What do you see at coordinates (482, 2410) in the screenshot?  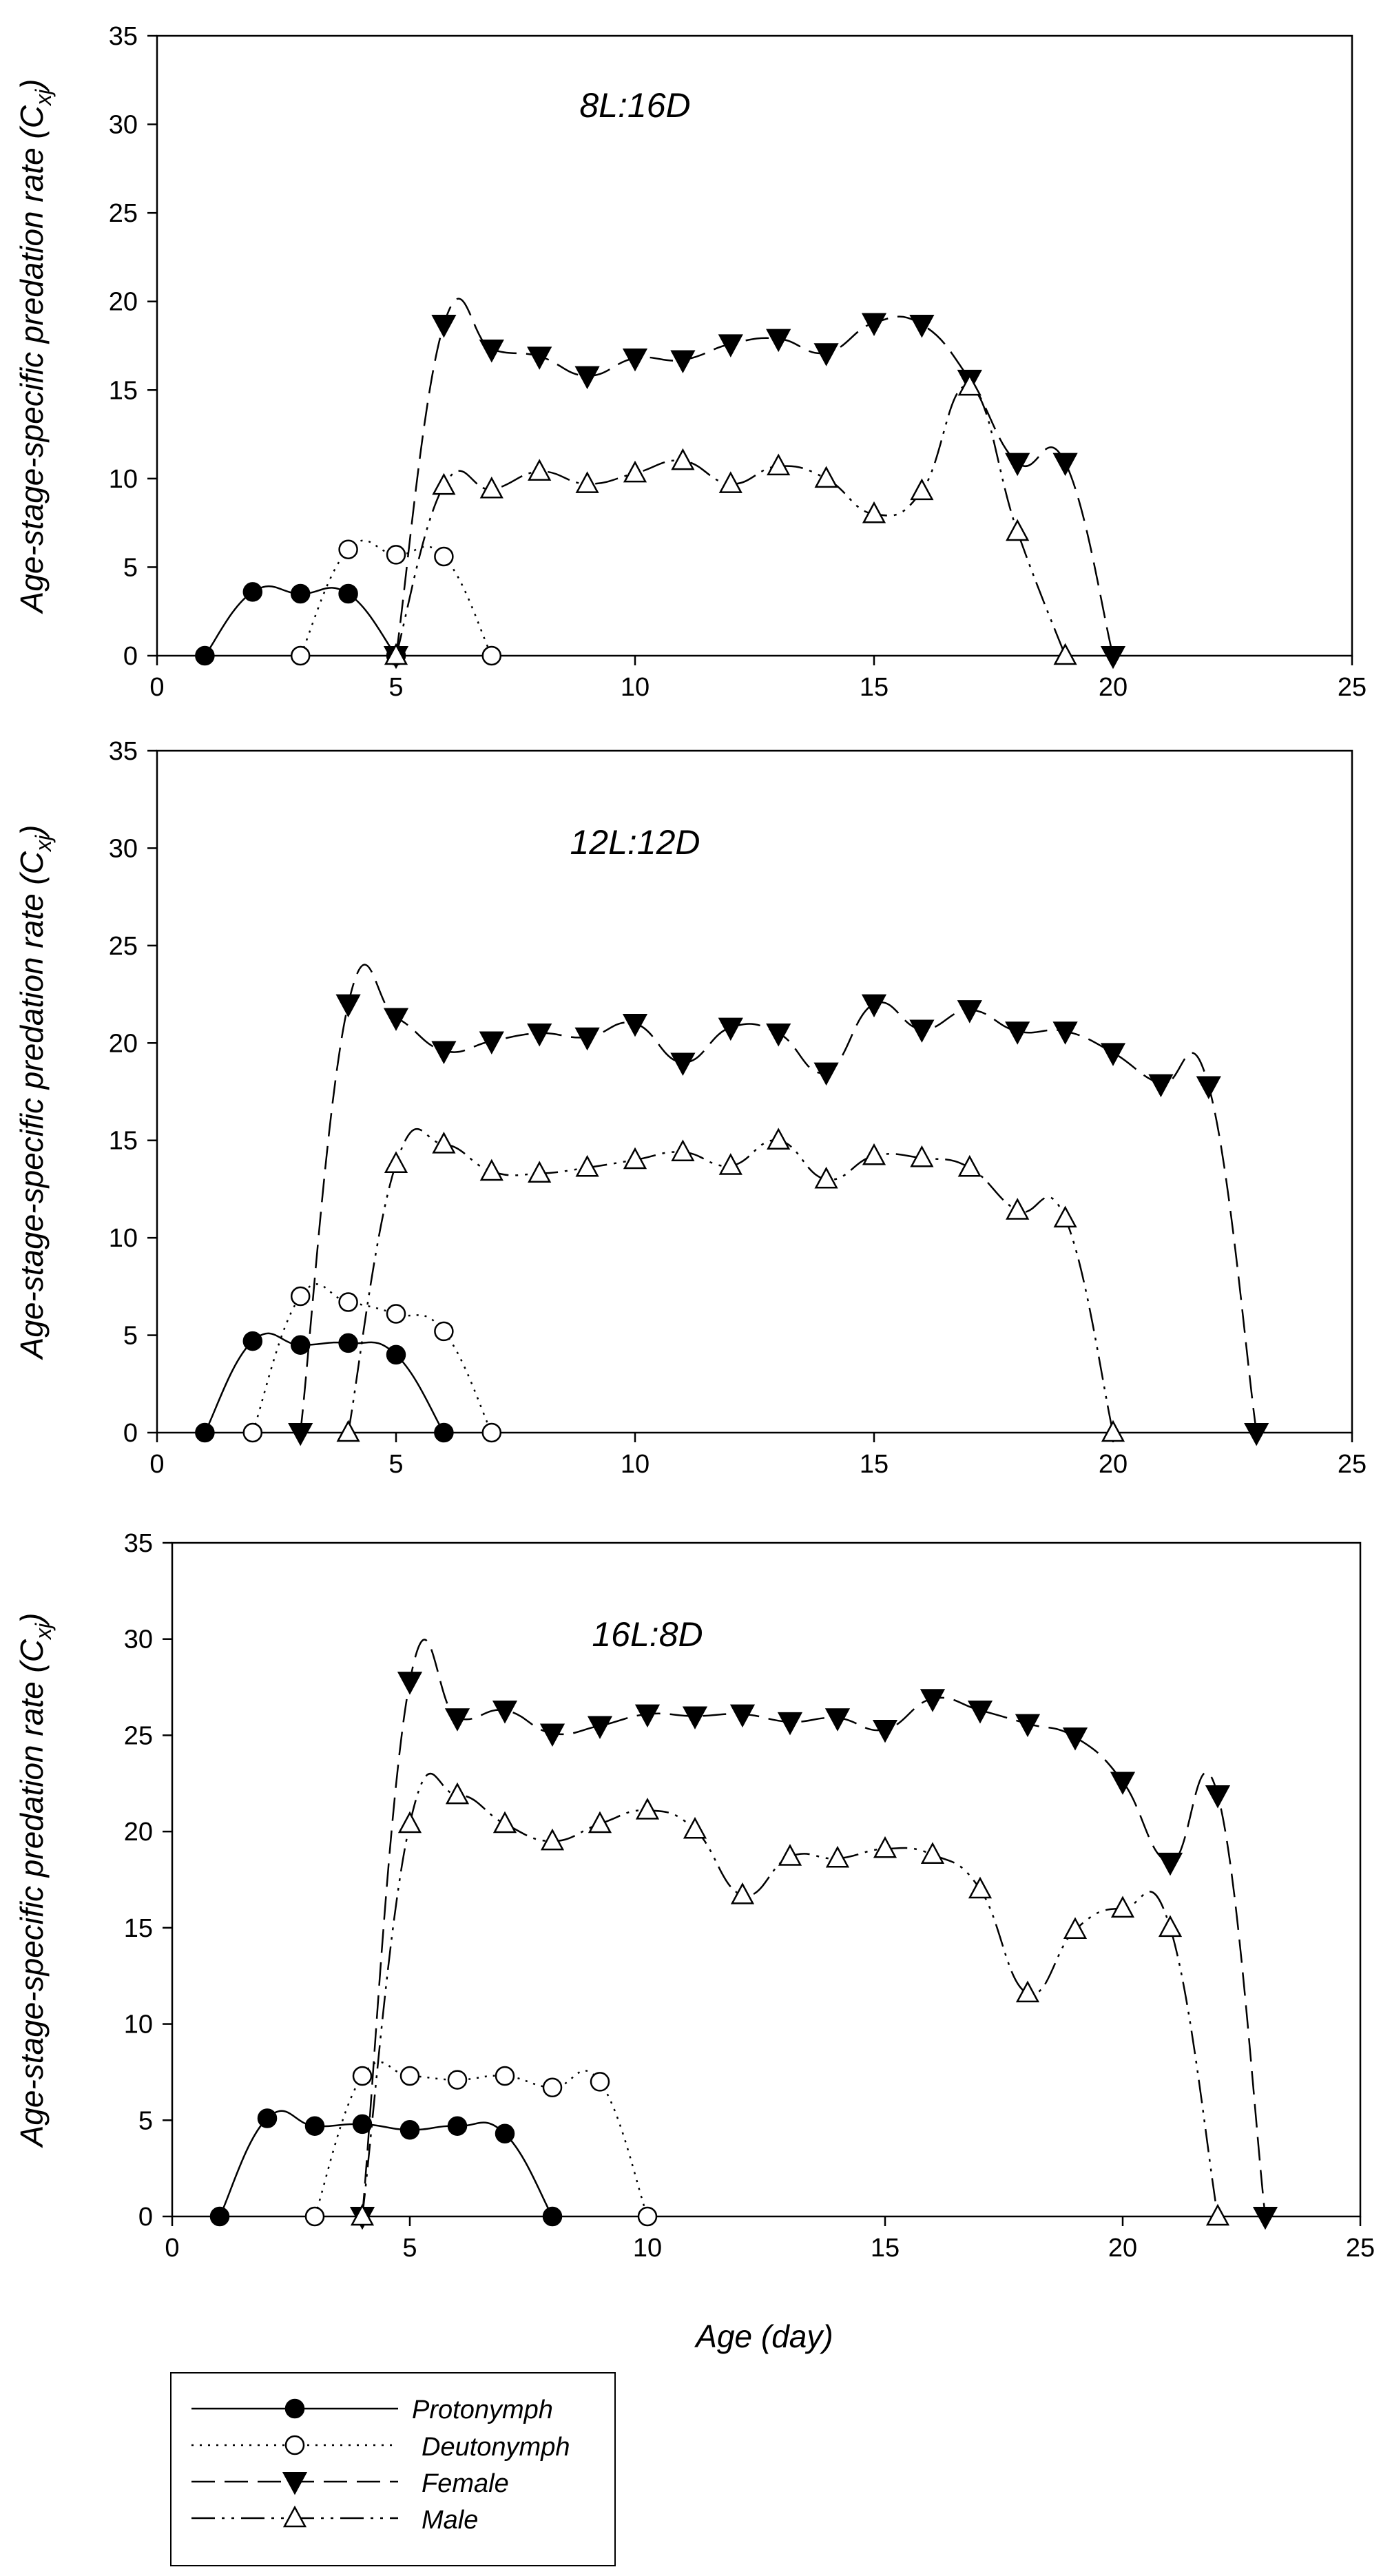 I see `legend-label-protonymph: Protonymph` at bounding box center [482, 2410].